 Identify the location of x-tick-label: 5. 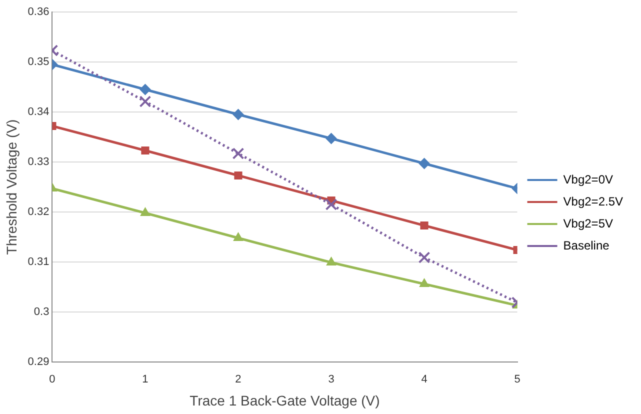
(517, 380).